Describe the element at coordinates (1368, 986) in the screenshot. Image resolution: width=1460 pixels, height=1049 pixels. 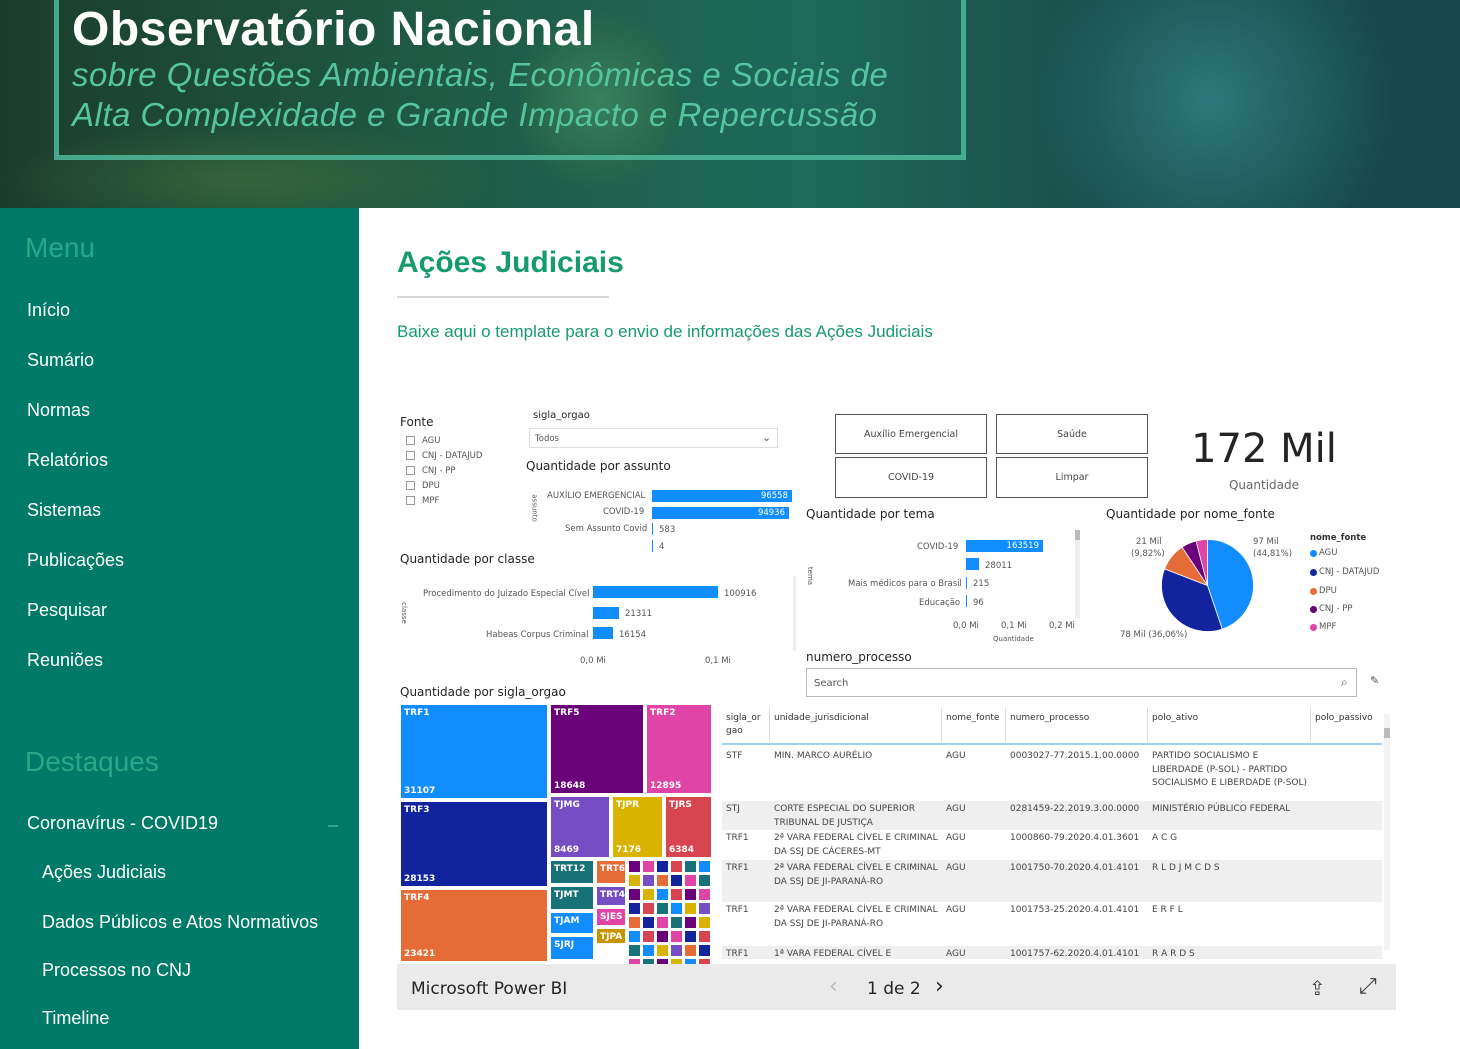
I see `fullscreen-icon: ⤢` at that location.